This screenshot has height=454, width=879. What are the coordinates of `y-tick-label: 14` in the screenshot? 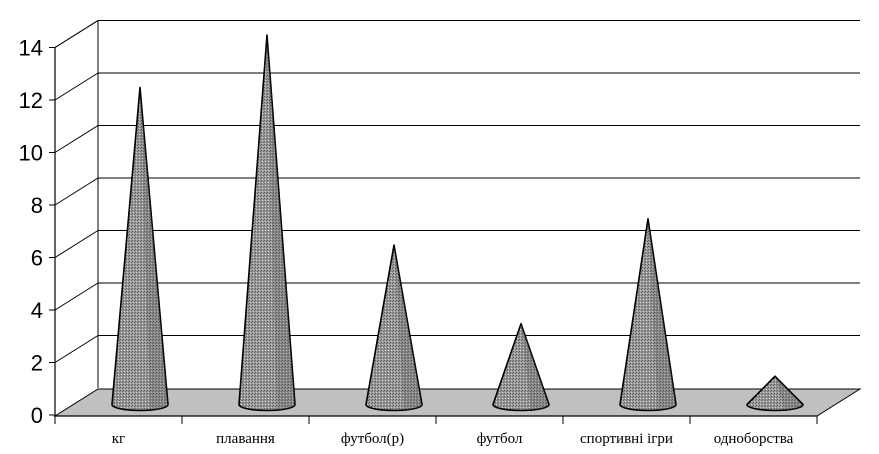 It's located at (31, 48).